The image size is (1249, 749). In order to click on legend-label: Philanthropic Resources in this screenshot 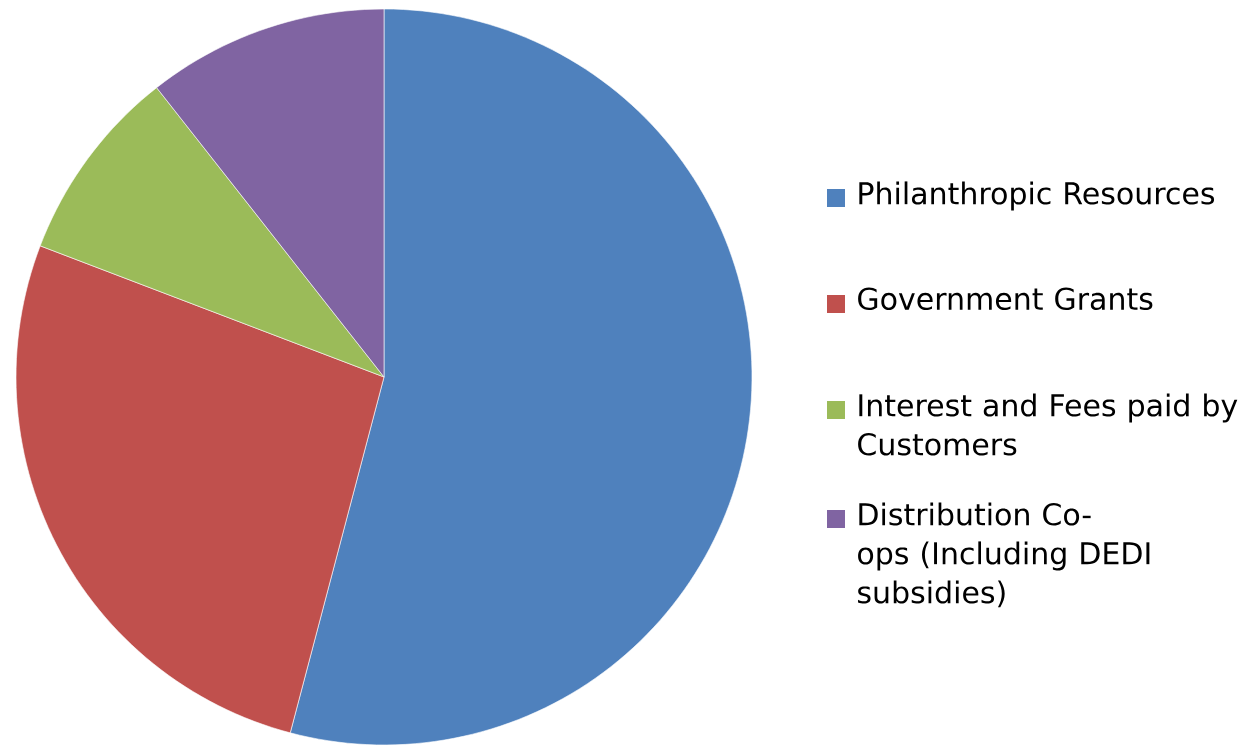, I will do `click(1037, 196)`.